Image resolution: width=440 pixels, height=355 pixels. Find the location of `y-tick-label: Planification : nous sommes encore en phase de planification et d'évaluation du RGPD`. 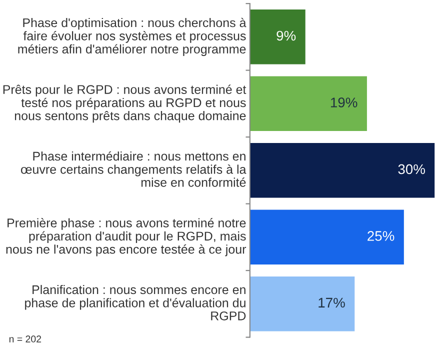

y-tick-label: Planification : nous sommes encore en phase de planification et d'évaluation du RGPD is located at coordinates (135, 302).